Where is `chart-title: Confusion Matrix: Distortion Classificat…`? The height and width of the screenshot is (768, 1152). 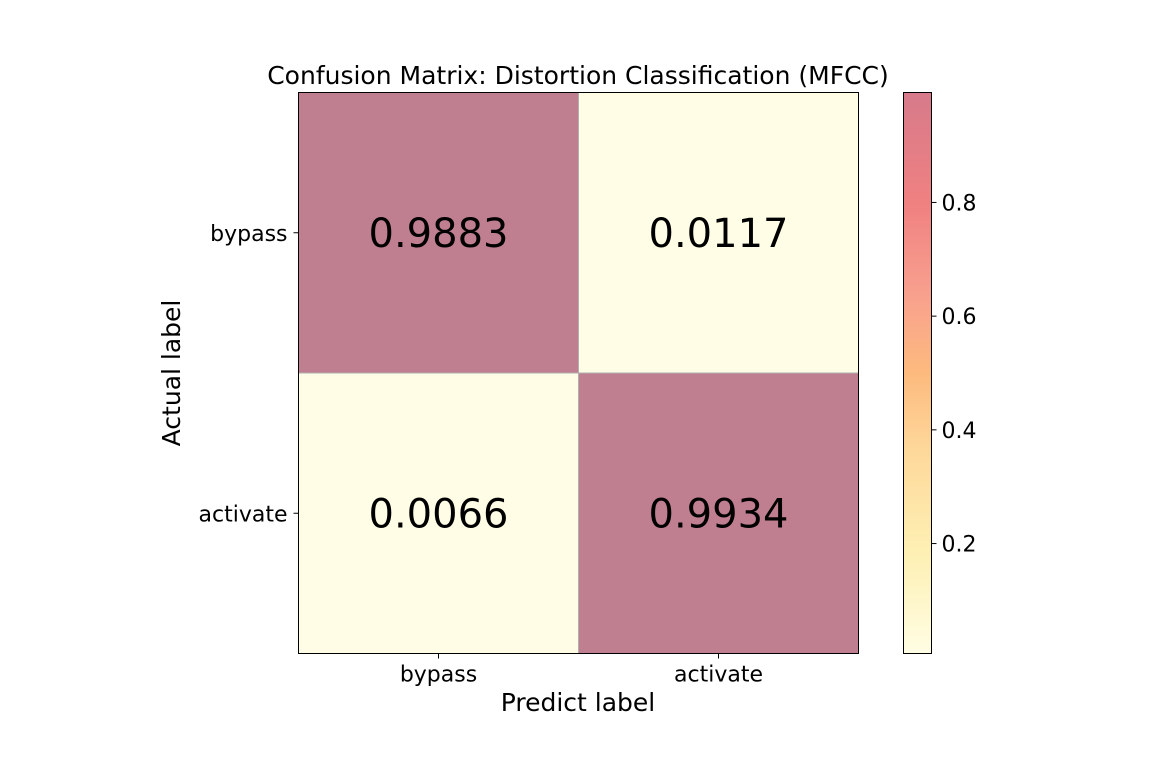 chart-title: Confusion Matrix: Distortion Classificat… is located at coordinates (578, 75).